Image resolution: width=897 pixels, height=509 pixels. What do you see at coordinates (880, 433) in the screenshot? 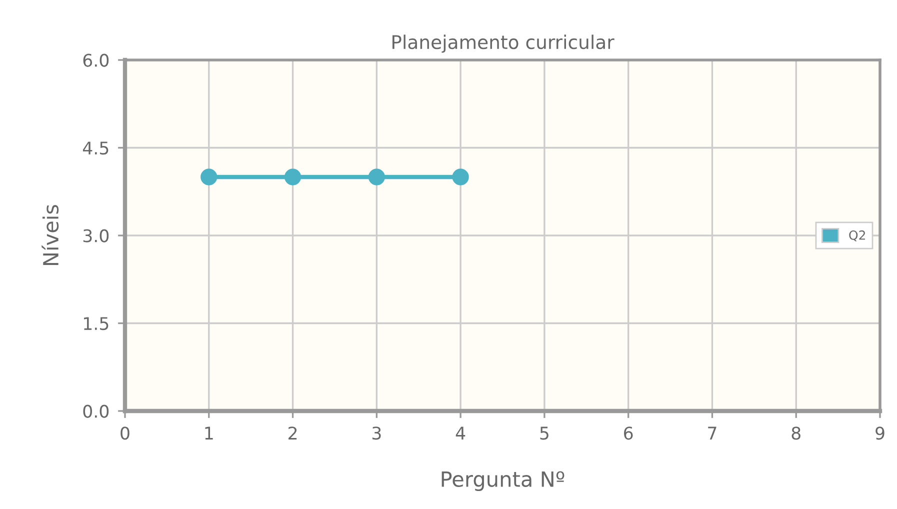
I see `x-tick-label: 9` at bounding box center [880, 433].